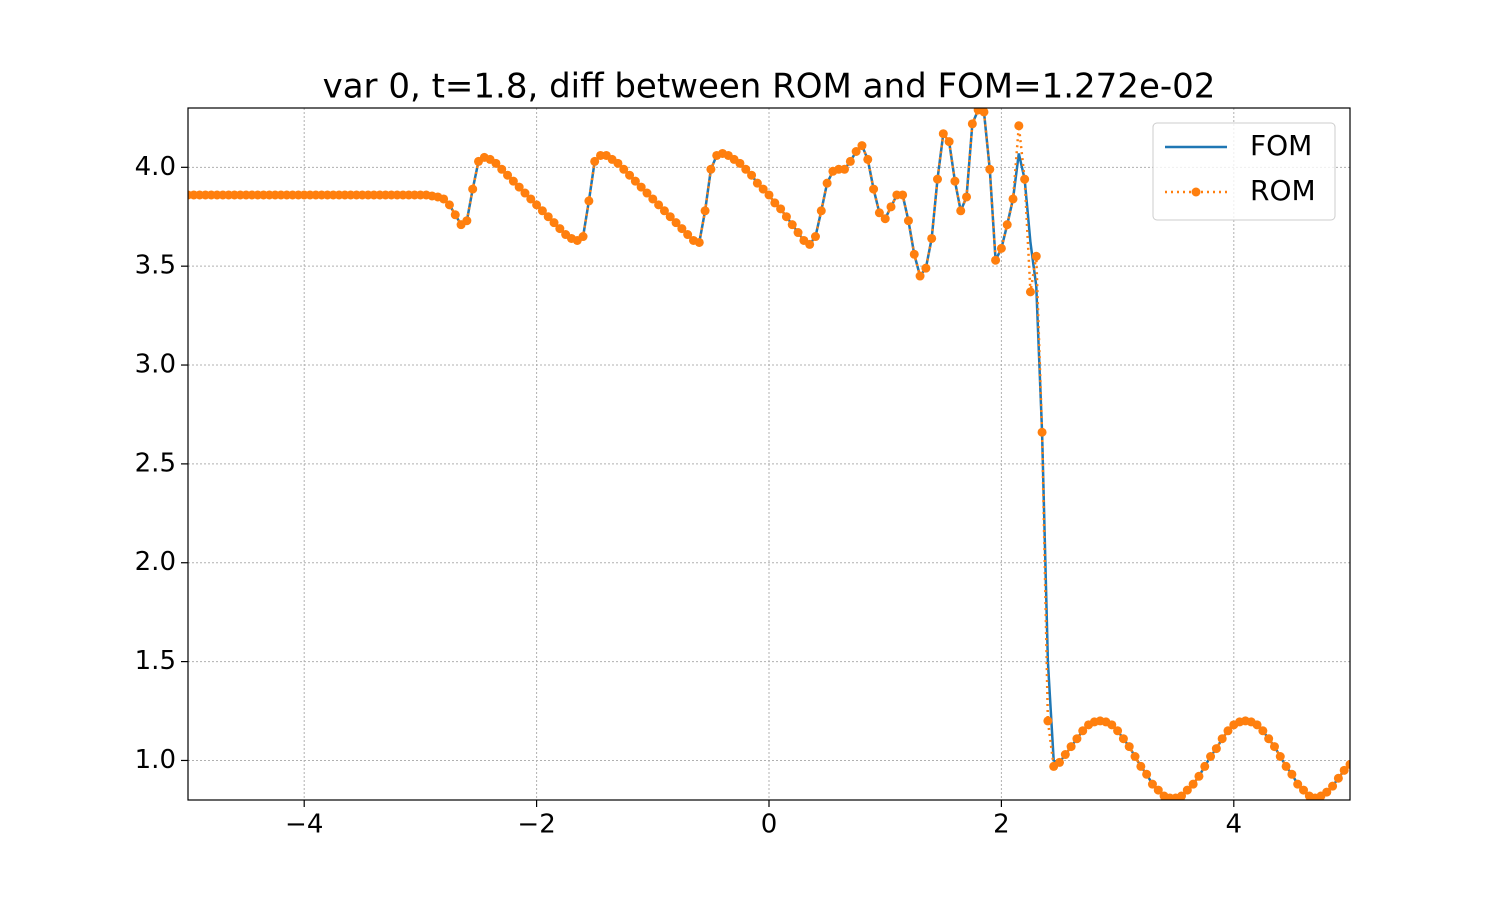 The height and width of the screenshot is (900, 1500). What do you see at coordinates (1281, 145) in the screenshot?
I see `legend-label: FOM` at bounding box center [1281, 145].